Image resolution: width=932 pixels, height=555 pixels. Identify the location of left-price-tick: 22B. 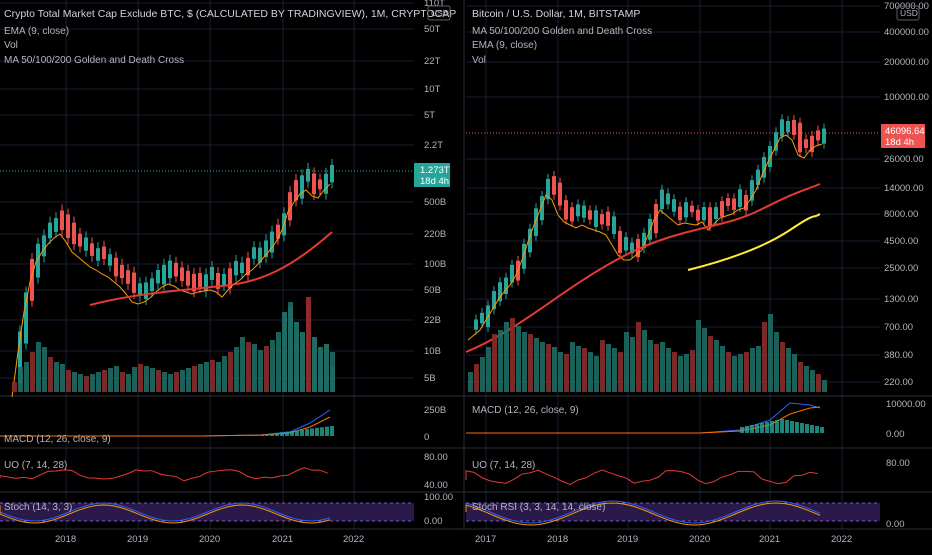
(432, 320).